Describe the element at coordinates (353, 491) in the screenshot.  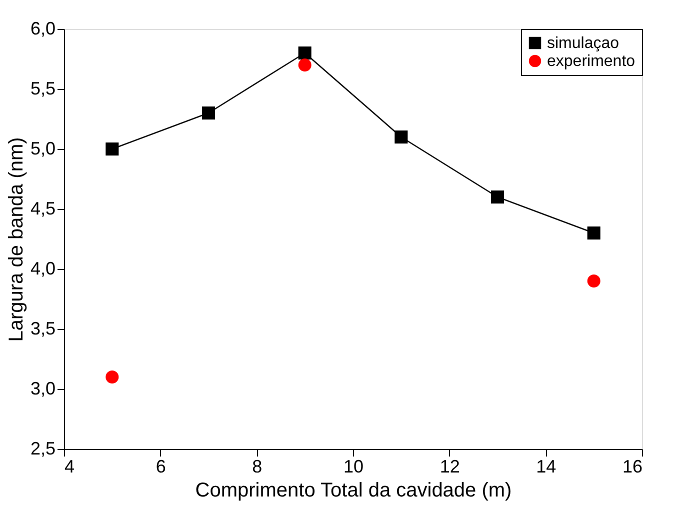
I see `x-axis-title: Comprimento Total da cavidade (m)` at that location.